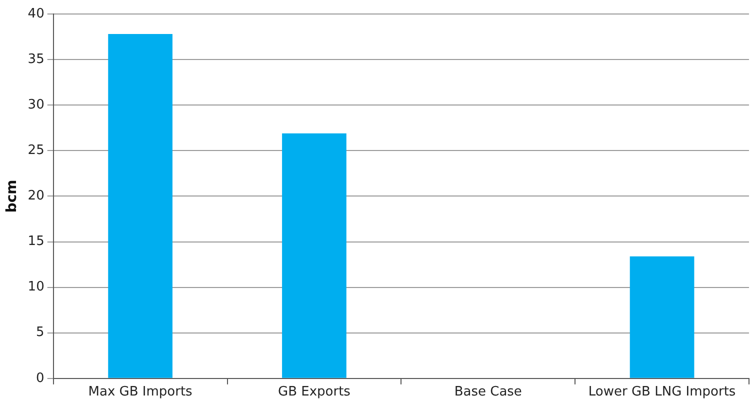 The width and height of the screenshot is (751, 400). I want to click on y-tick-label: 25, so click(36, 150).